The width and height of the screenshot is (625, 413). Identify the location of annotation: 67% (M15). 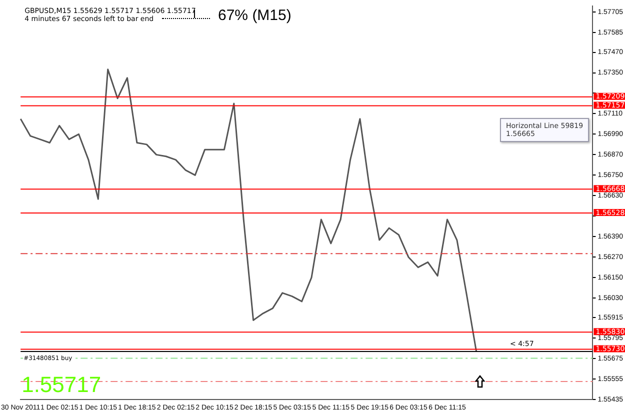
(255, 15).